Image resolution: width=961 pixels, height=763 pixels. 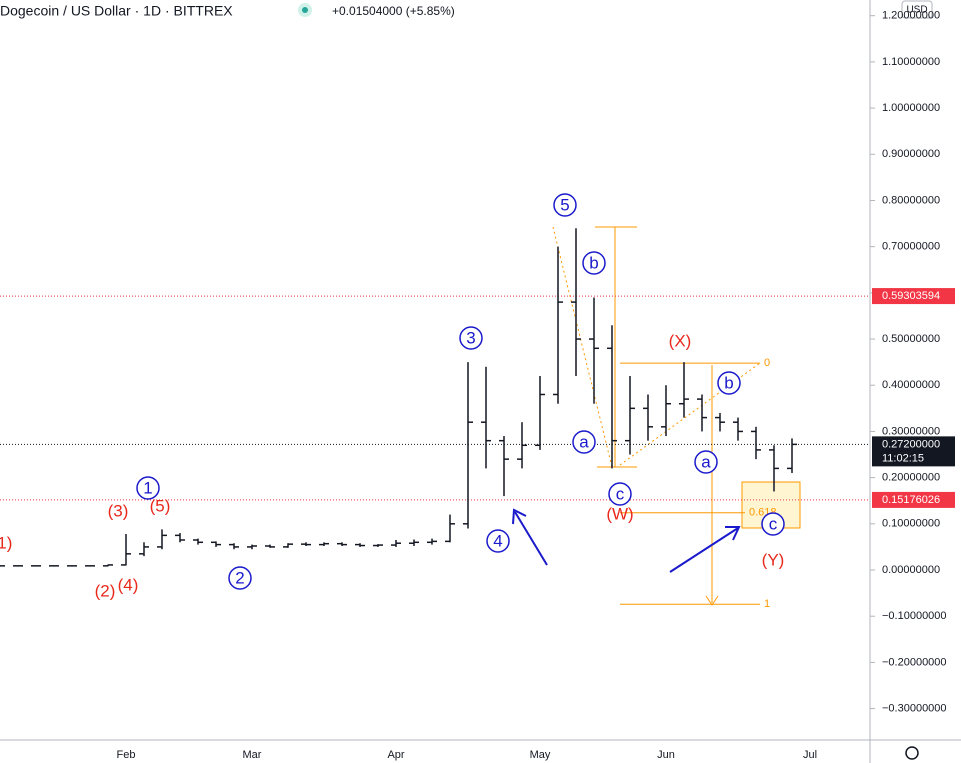 I want to click on price-label: 0.27200000, so click(x=911, y=444).